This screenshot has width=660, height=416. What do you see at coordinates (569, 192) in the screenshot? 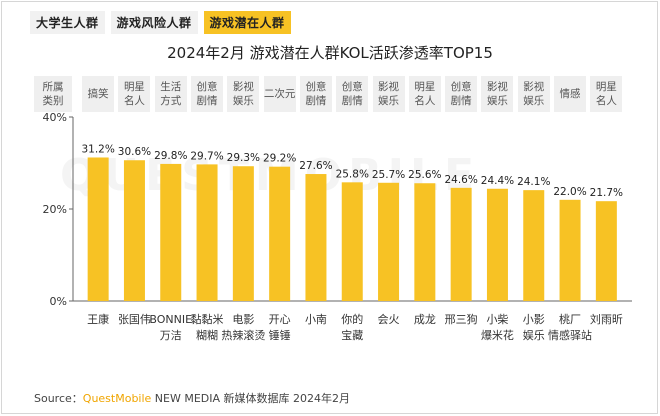
I see `data-label: 22.0%` at bounding box center [569, 192].